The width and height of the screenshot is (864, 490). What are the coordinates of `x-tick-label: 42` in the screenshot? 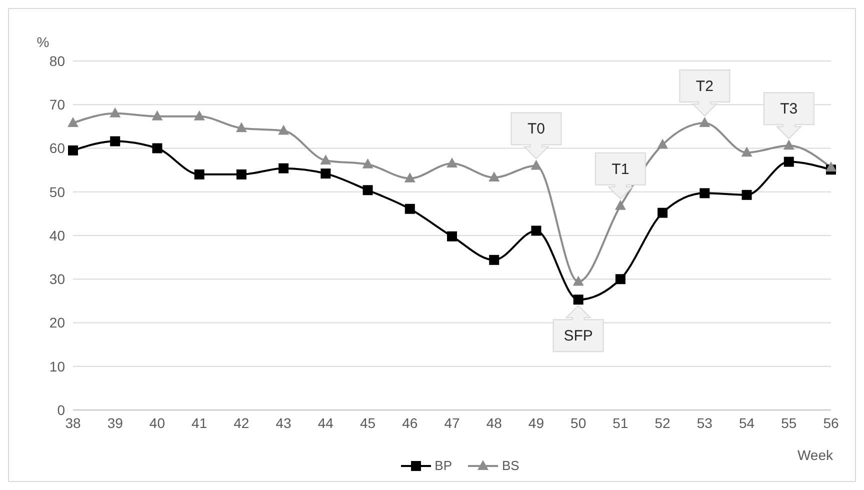 It's located at (242, 422).